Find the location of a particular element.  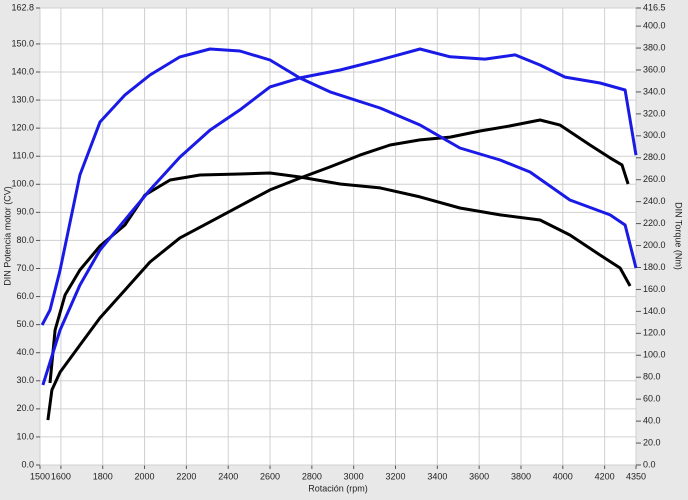

x-tick-label: 3800 is located at coordinates (521, 476).